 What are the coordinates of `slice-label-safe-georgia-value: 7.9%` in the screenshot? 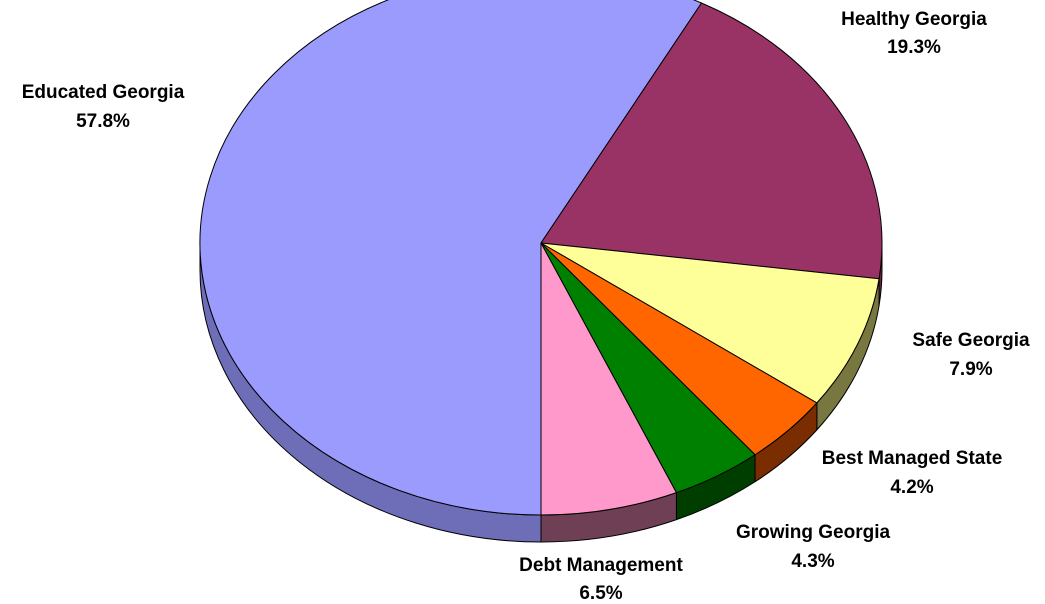 It's located at (970, 369).